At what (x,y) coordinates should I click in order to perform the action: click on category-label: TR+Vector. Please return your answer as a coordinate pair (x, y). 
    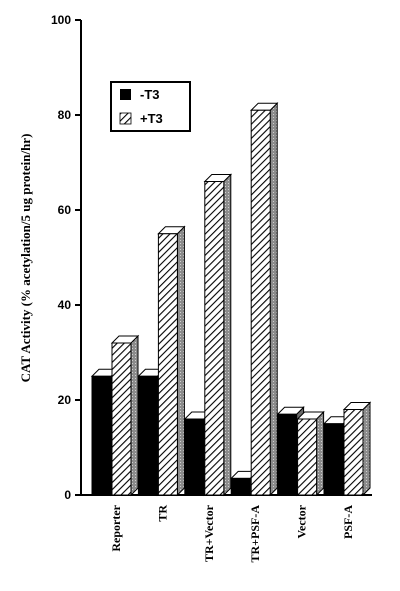
    Looking at the image, I should click on (209, 533).